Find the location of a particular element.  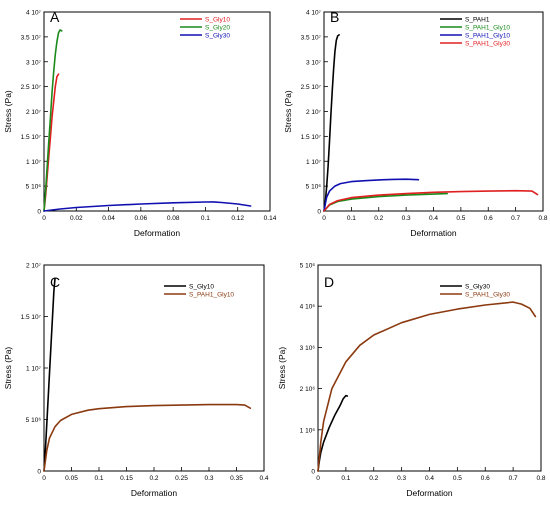

series-line-s-pah1 is located at coordinates (331, 123).